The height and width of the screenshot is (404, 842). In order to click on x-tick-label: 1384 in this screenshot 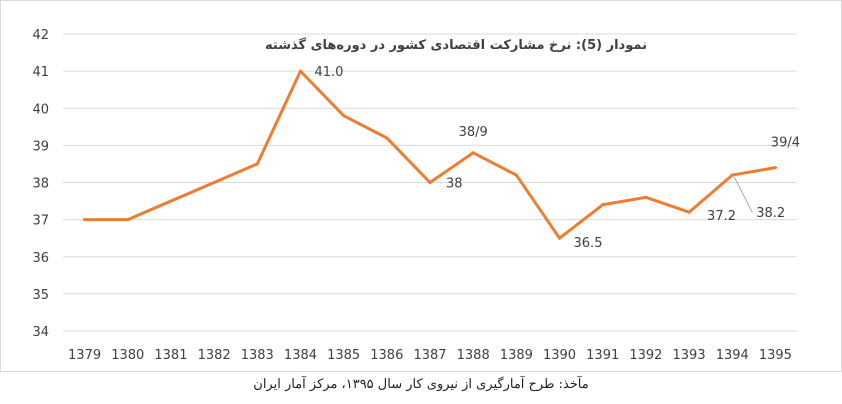, I will do `click(300, 355)`.